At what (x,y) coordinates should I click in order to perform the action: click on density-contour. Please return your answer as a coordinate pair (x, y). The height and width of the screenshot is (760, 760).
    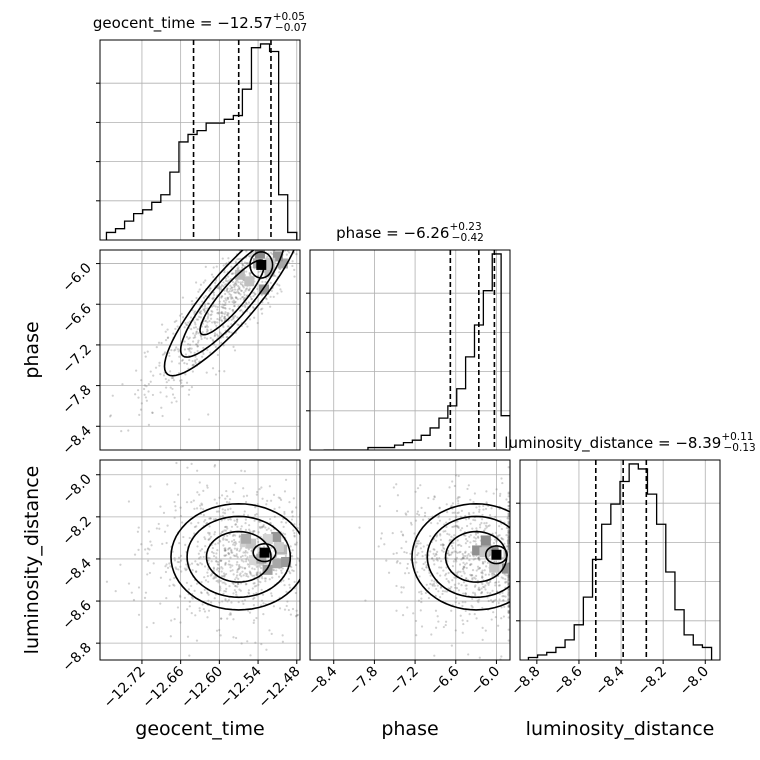
    Looking at the image, I should click on (496, 555).